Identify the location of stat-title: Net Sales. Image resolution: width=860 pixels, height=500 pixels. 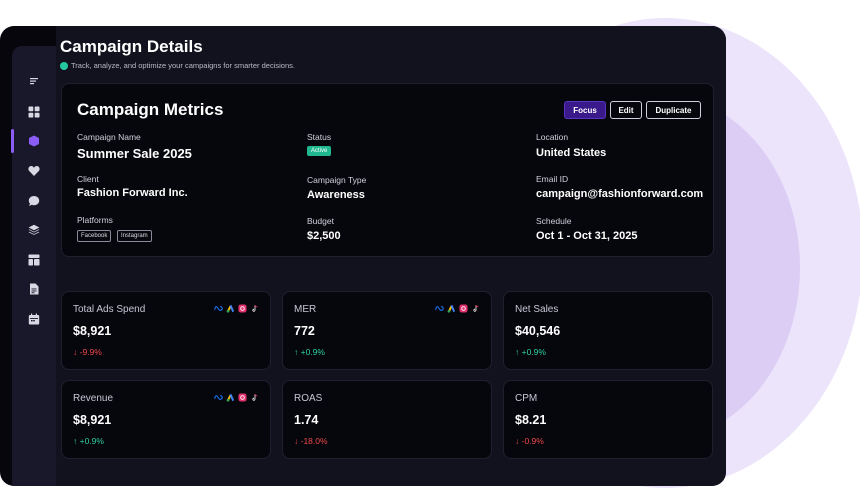
(537, 309).